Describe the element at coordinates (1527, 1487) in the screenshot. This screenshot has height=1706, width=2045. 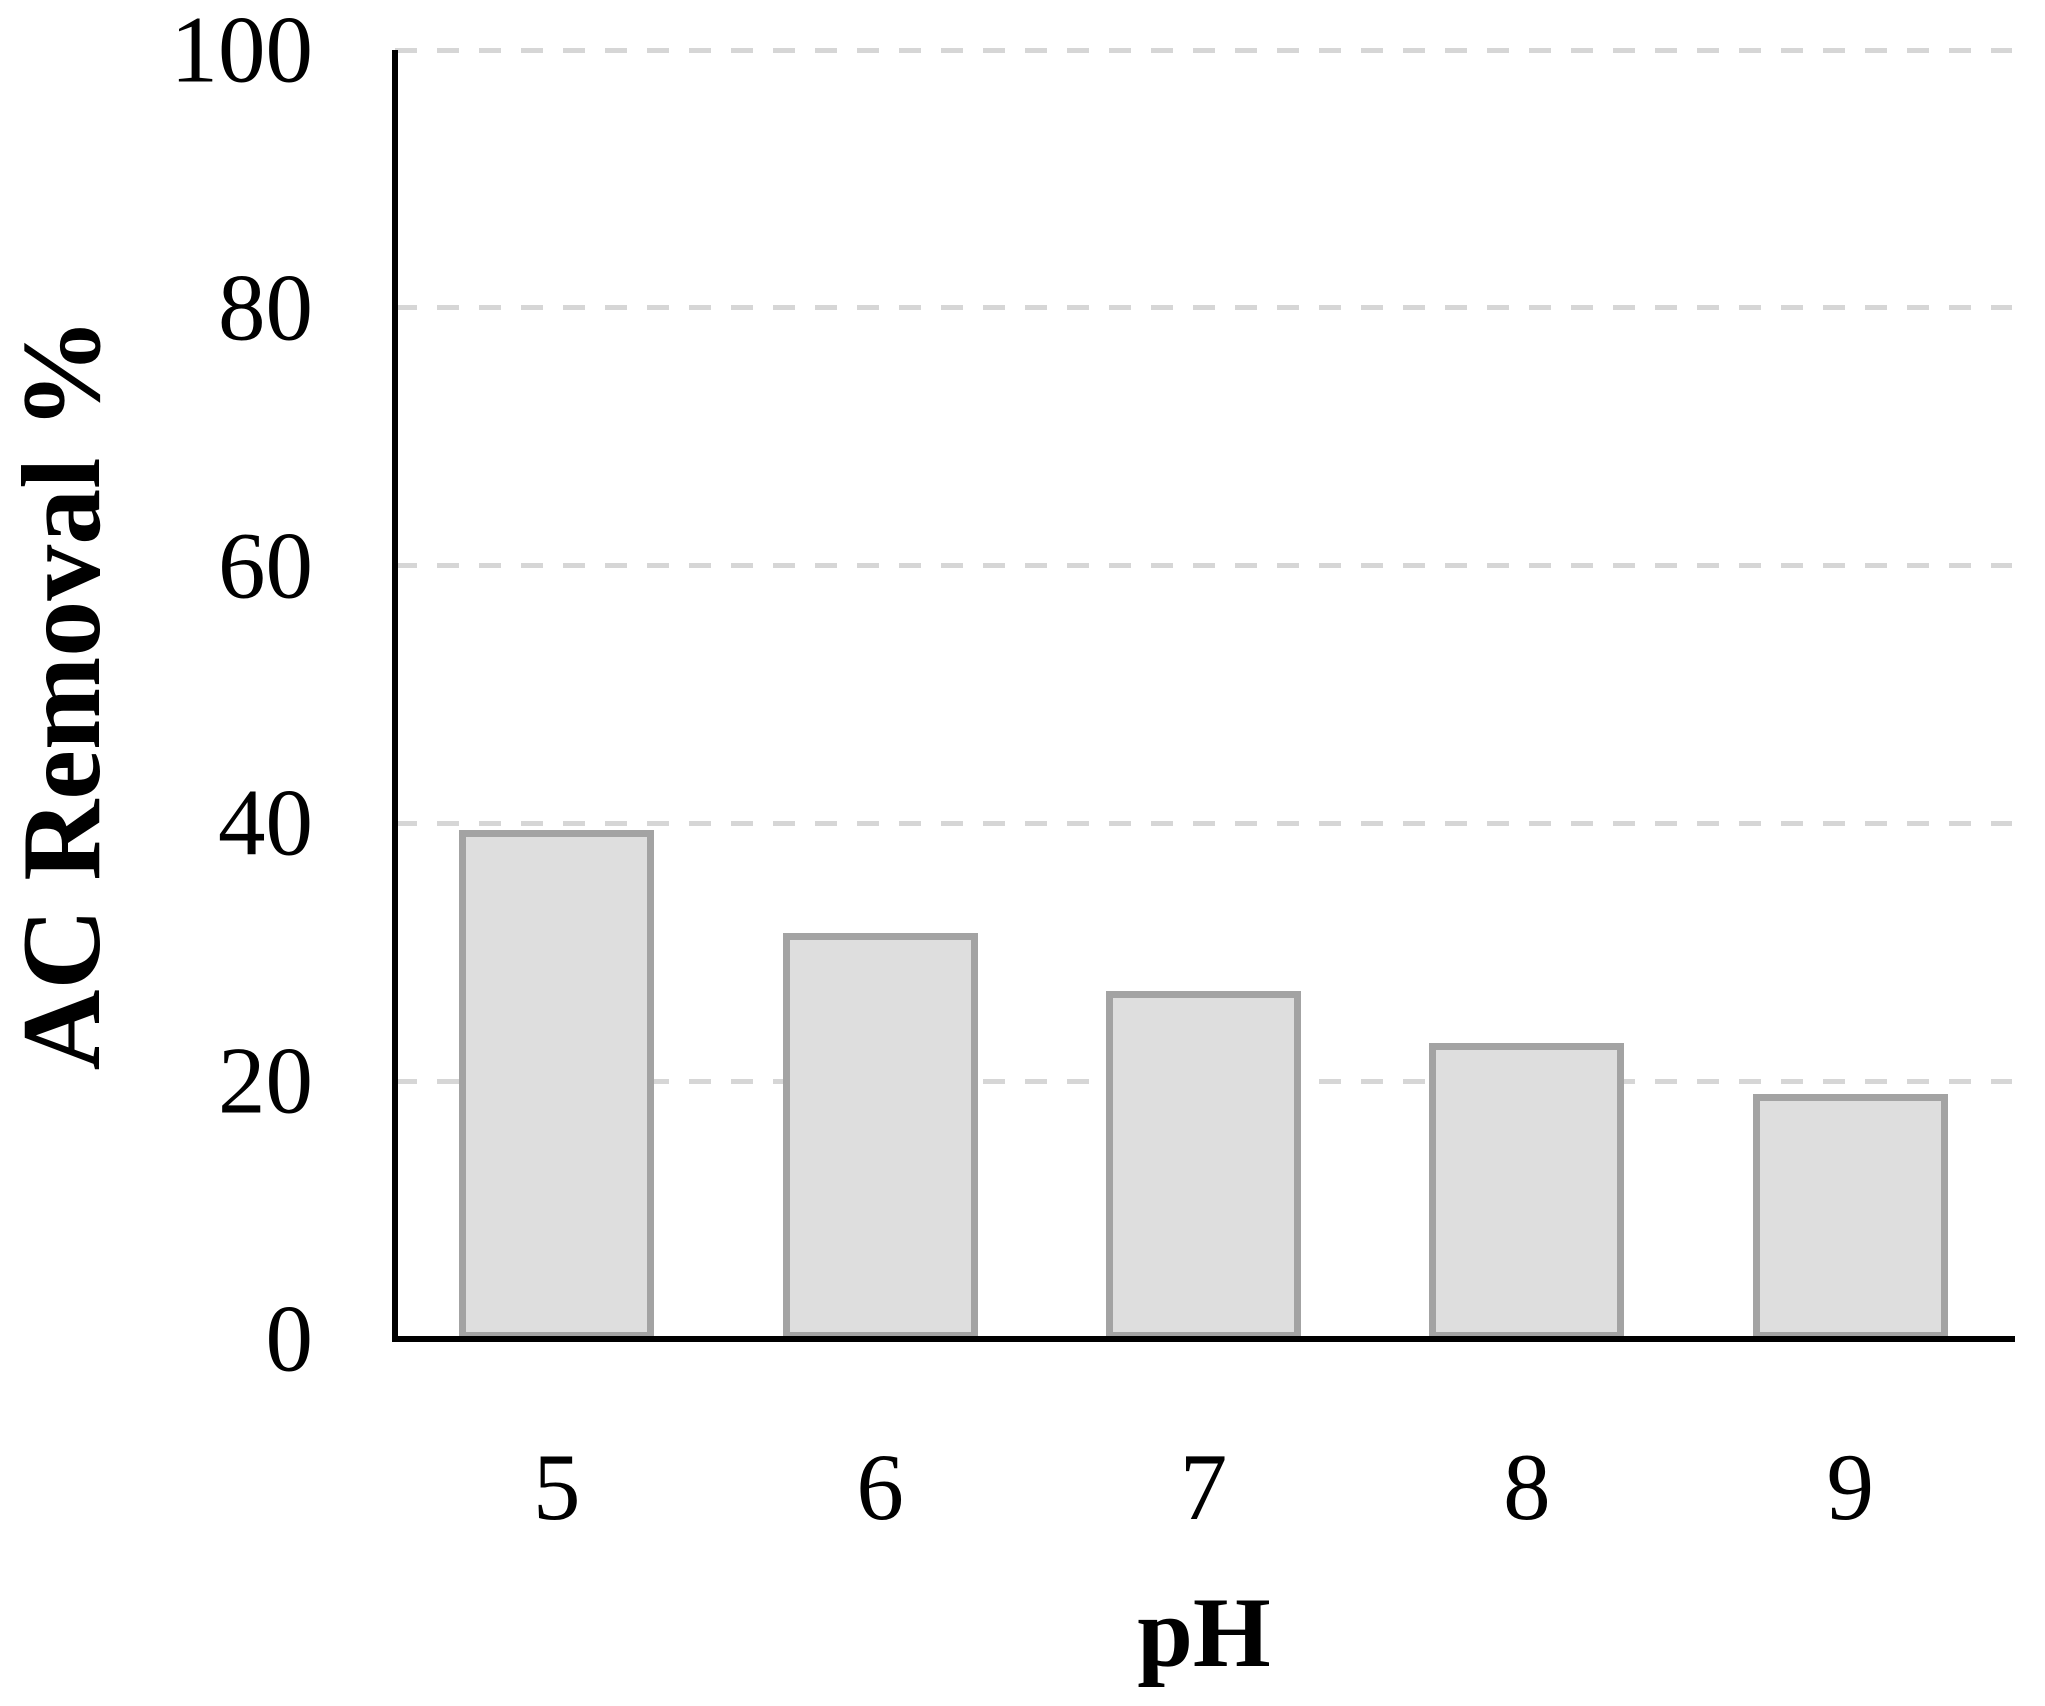
I see `x-tick-label-8: 8` at that location.